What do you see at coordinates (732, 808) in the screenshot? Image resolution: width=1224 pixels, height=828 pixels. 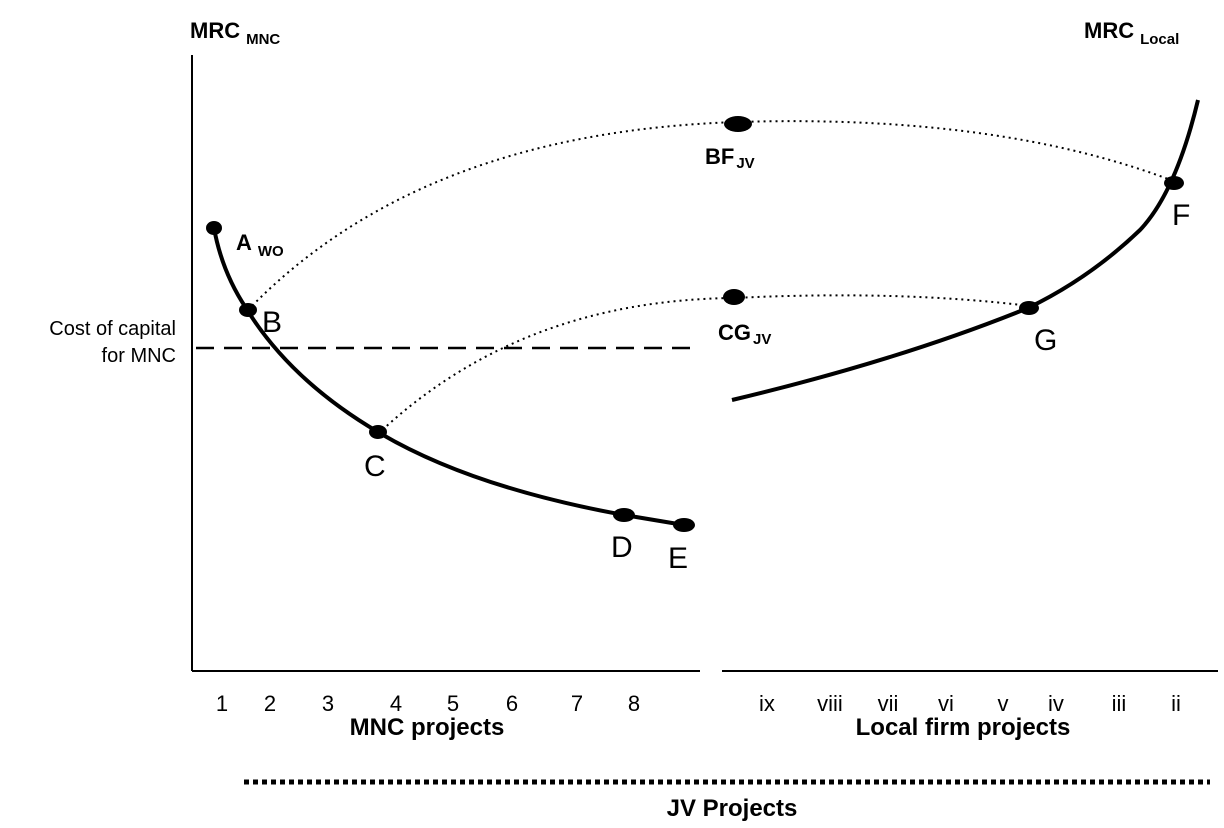 I see `jv-projects-label: JV Projects` at bounding box center [732, 808].